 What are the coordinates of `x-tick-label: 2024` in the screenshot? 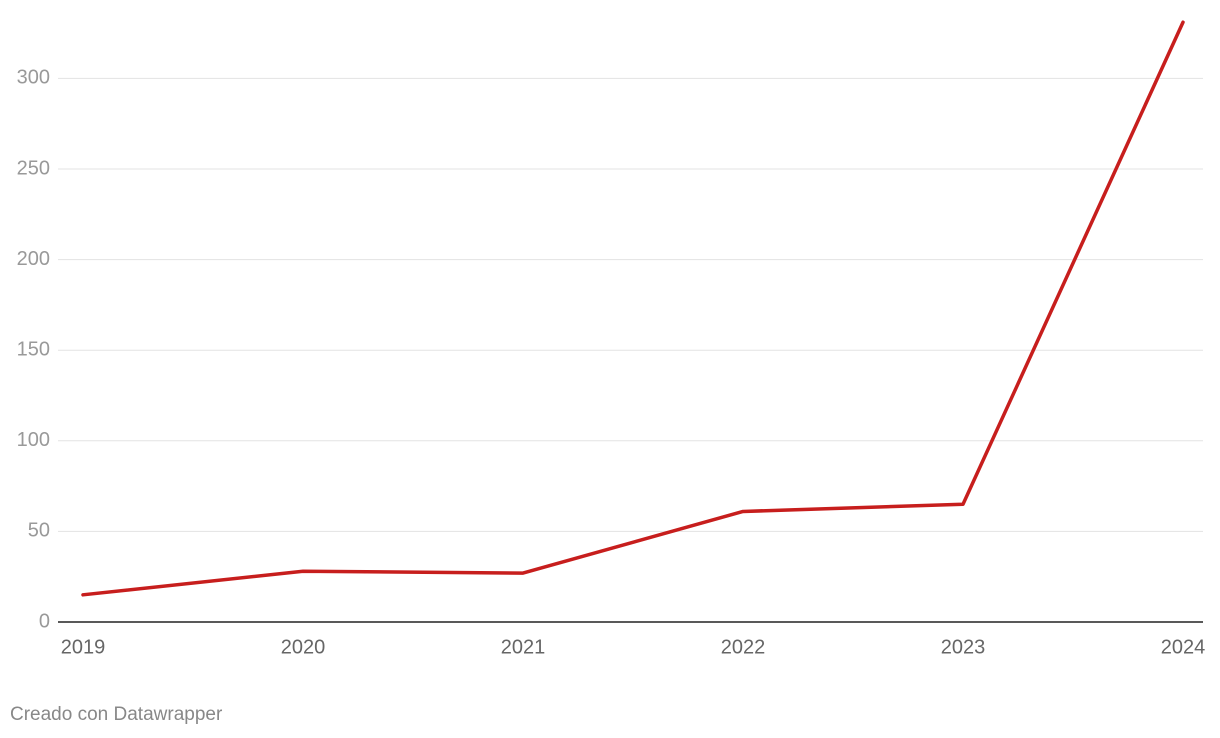 It's located at (1183, 647).